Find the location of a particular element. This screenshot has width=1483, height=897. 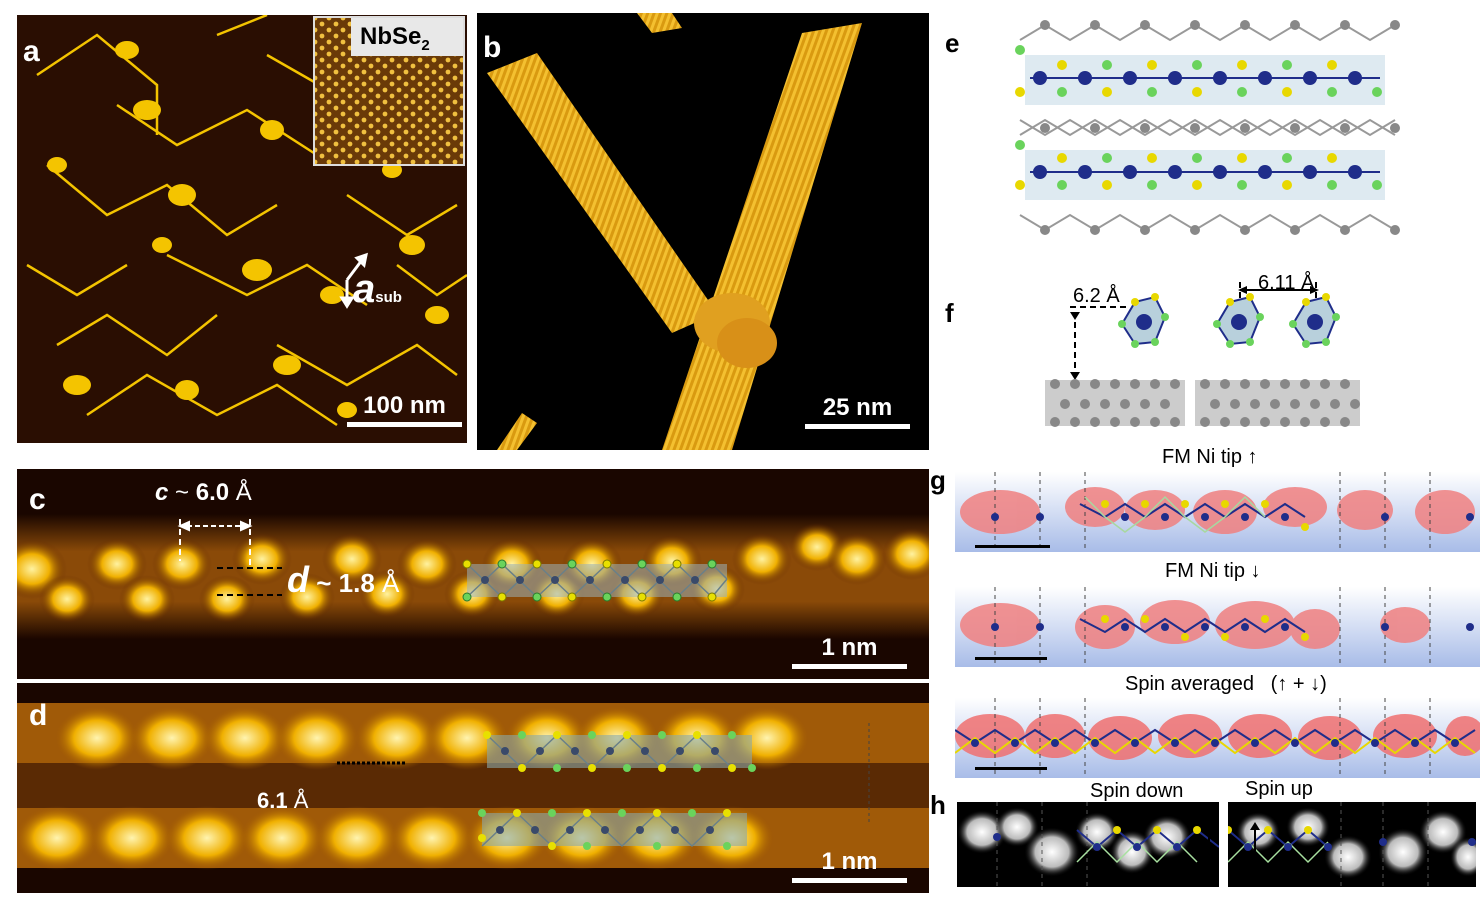

panel-b-label: b is located at coordinates (492, 47).